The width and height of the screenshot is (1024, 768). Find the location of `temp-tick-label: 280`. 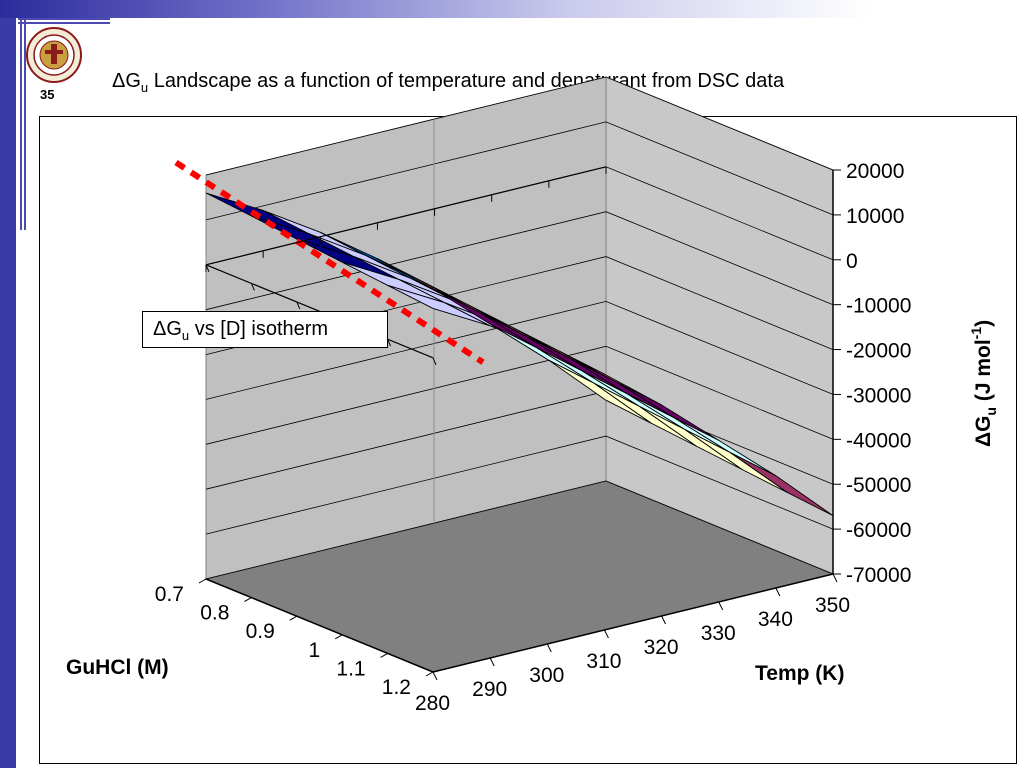

temp-tick-label: 280 is located at coordinates (432, 703).